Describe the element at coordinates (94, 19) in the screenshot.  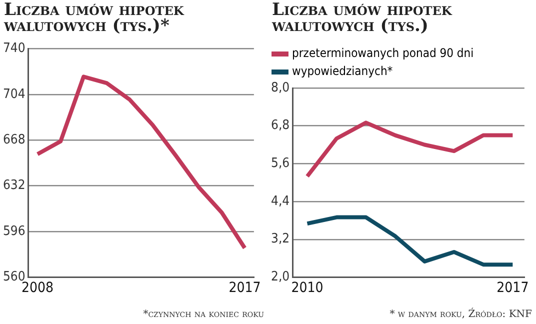
I see `chart-title: Liczba umów hipotek walutowych (tys.)*` at that location.